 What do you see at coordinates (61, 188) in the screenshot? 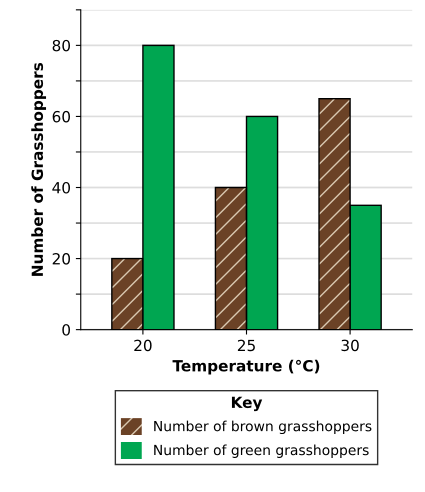
I see `y-tick-label: 40` at bounding box center [61, 188].